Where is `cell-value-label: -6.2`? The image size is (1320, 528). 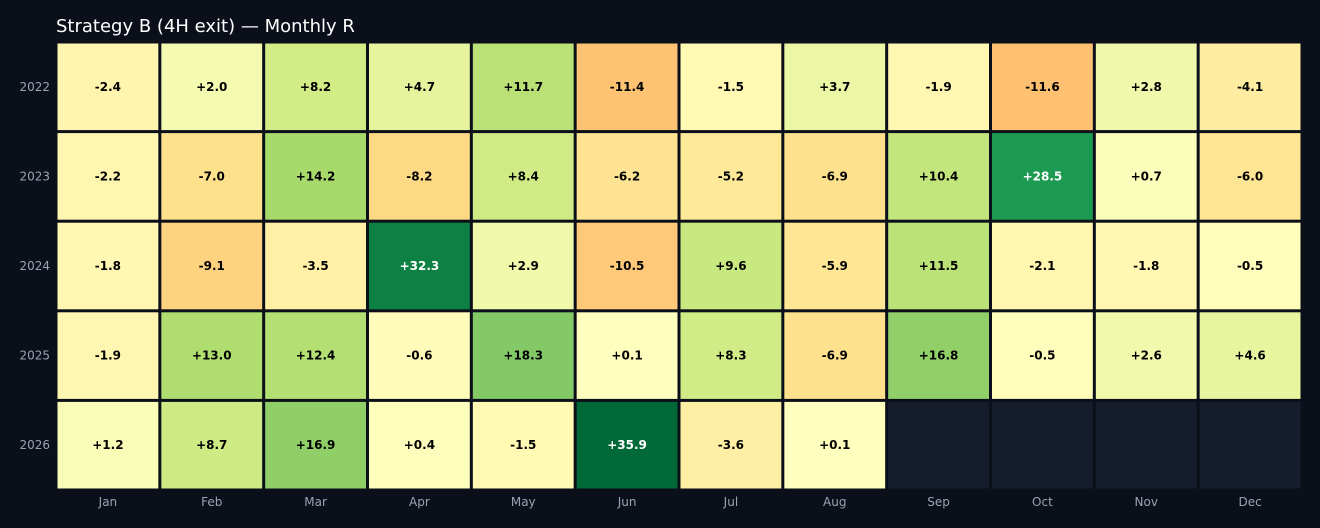
cell-value-label: -6.2 is located at coordinates (627, 176).